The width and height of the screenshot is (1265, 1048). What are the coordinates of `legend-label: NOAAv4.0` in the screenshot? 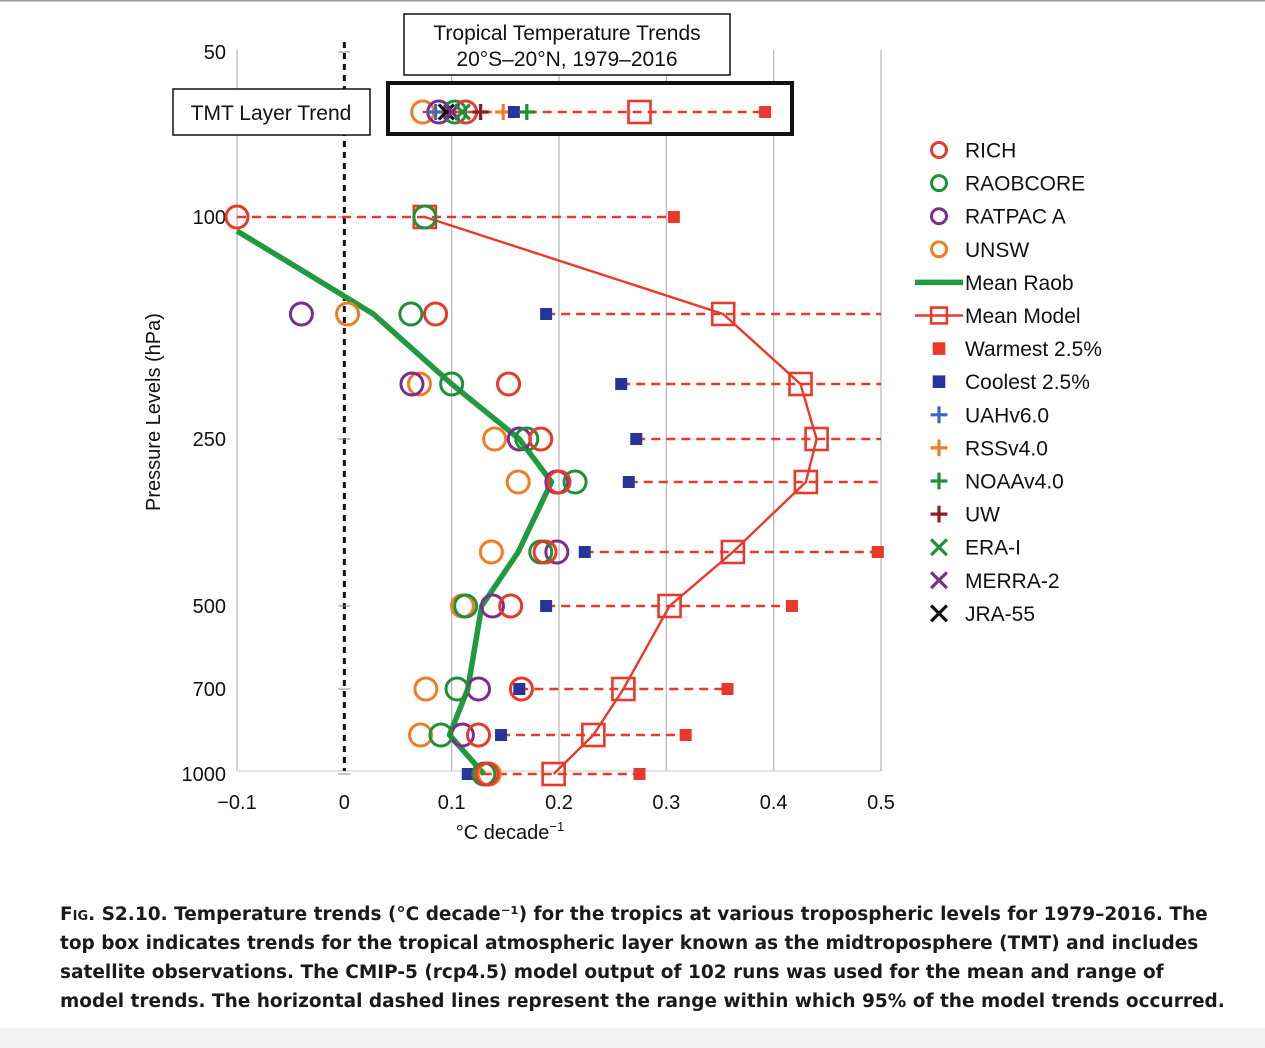 It's located at (1014, 482).